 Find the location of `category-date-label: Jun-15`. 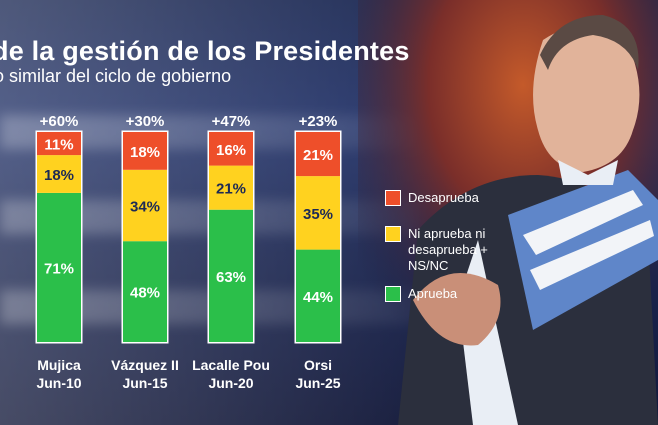

category-date-label: Jun-15 is located at coordinates (144, 383).